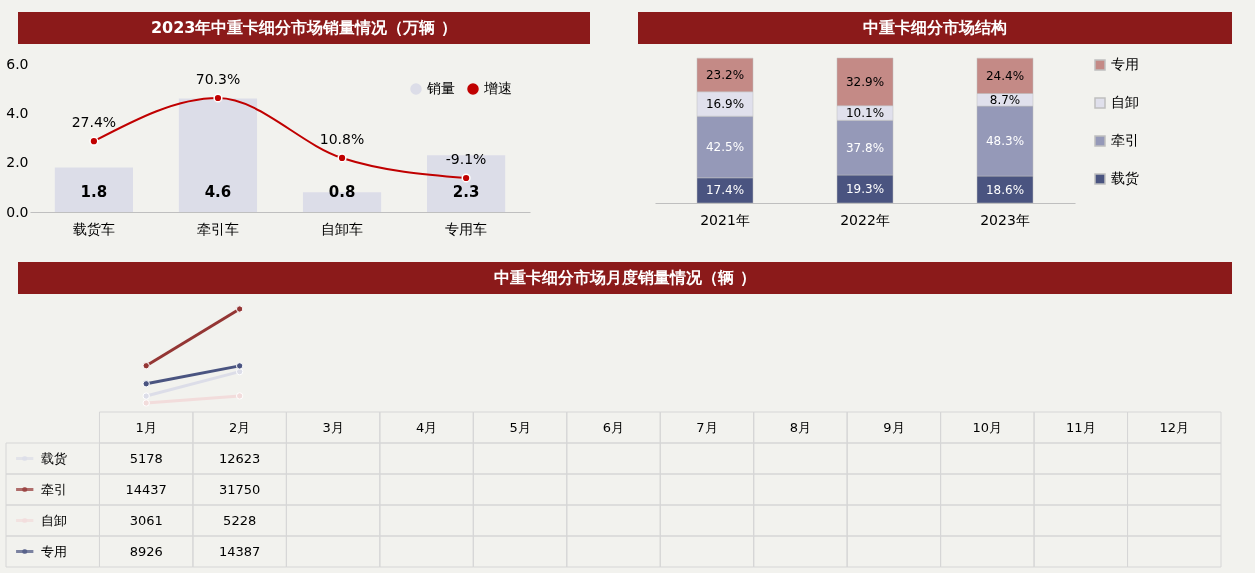 This screenshot has width=1255, height=573. I want to click on chart-title: 中重卡细分市场月度销量情况（辆 ）, so click(625, 278).